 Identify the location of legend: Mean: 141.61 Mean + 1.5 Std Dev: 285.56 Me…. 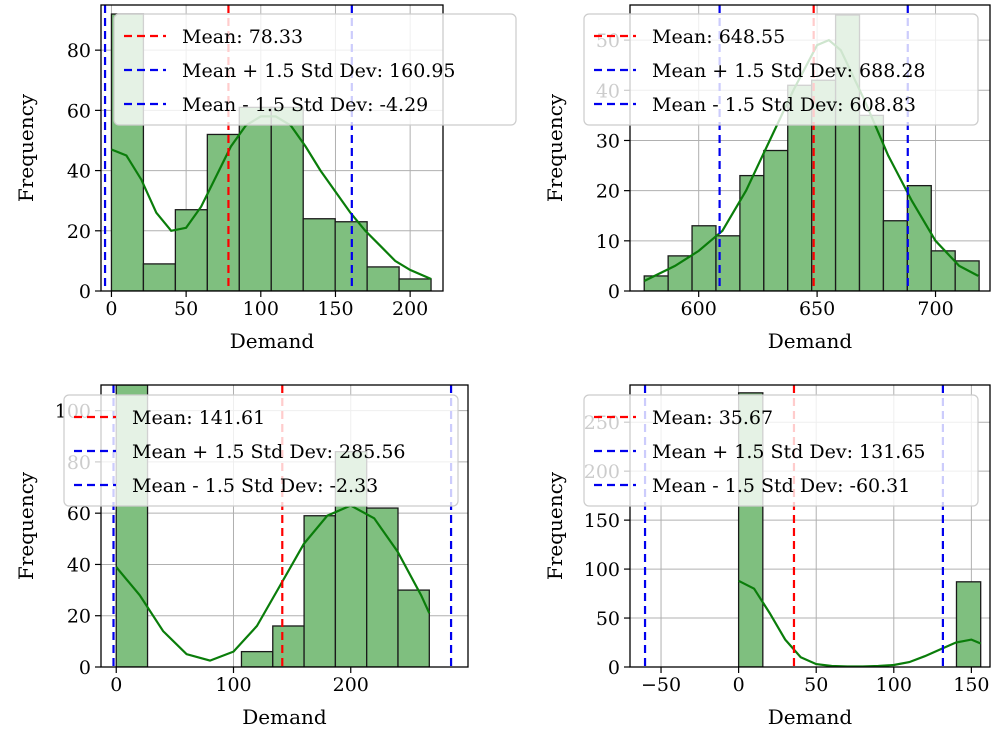
(261, 450).